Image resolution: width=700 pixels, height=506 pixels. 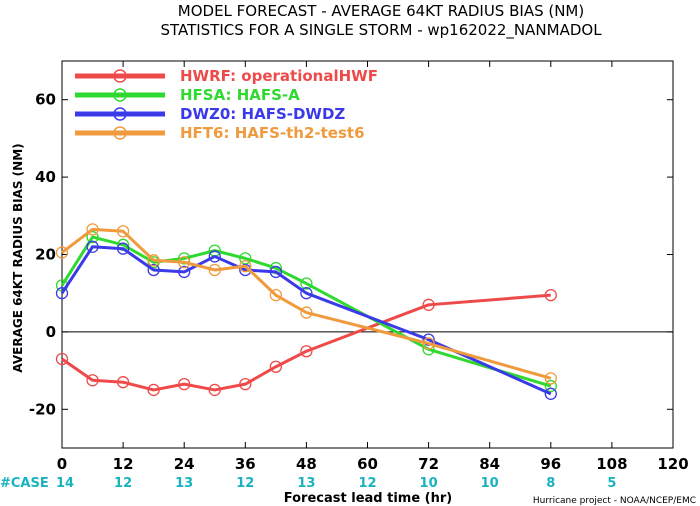 I want to click on x-tick-label: 108, so click(x=611, y=464).